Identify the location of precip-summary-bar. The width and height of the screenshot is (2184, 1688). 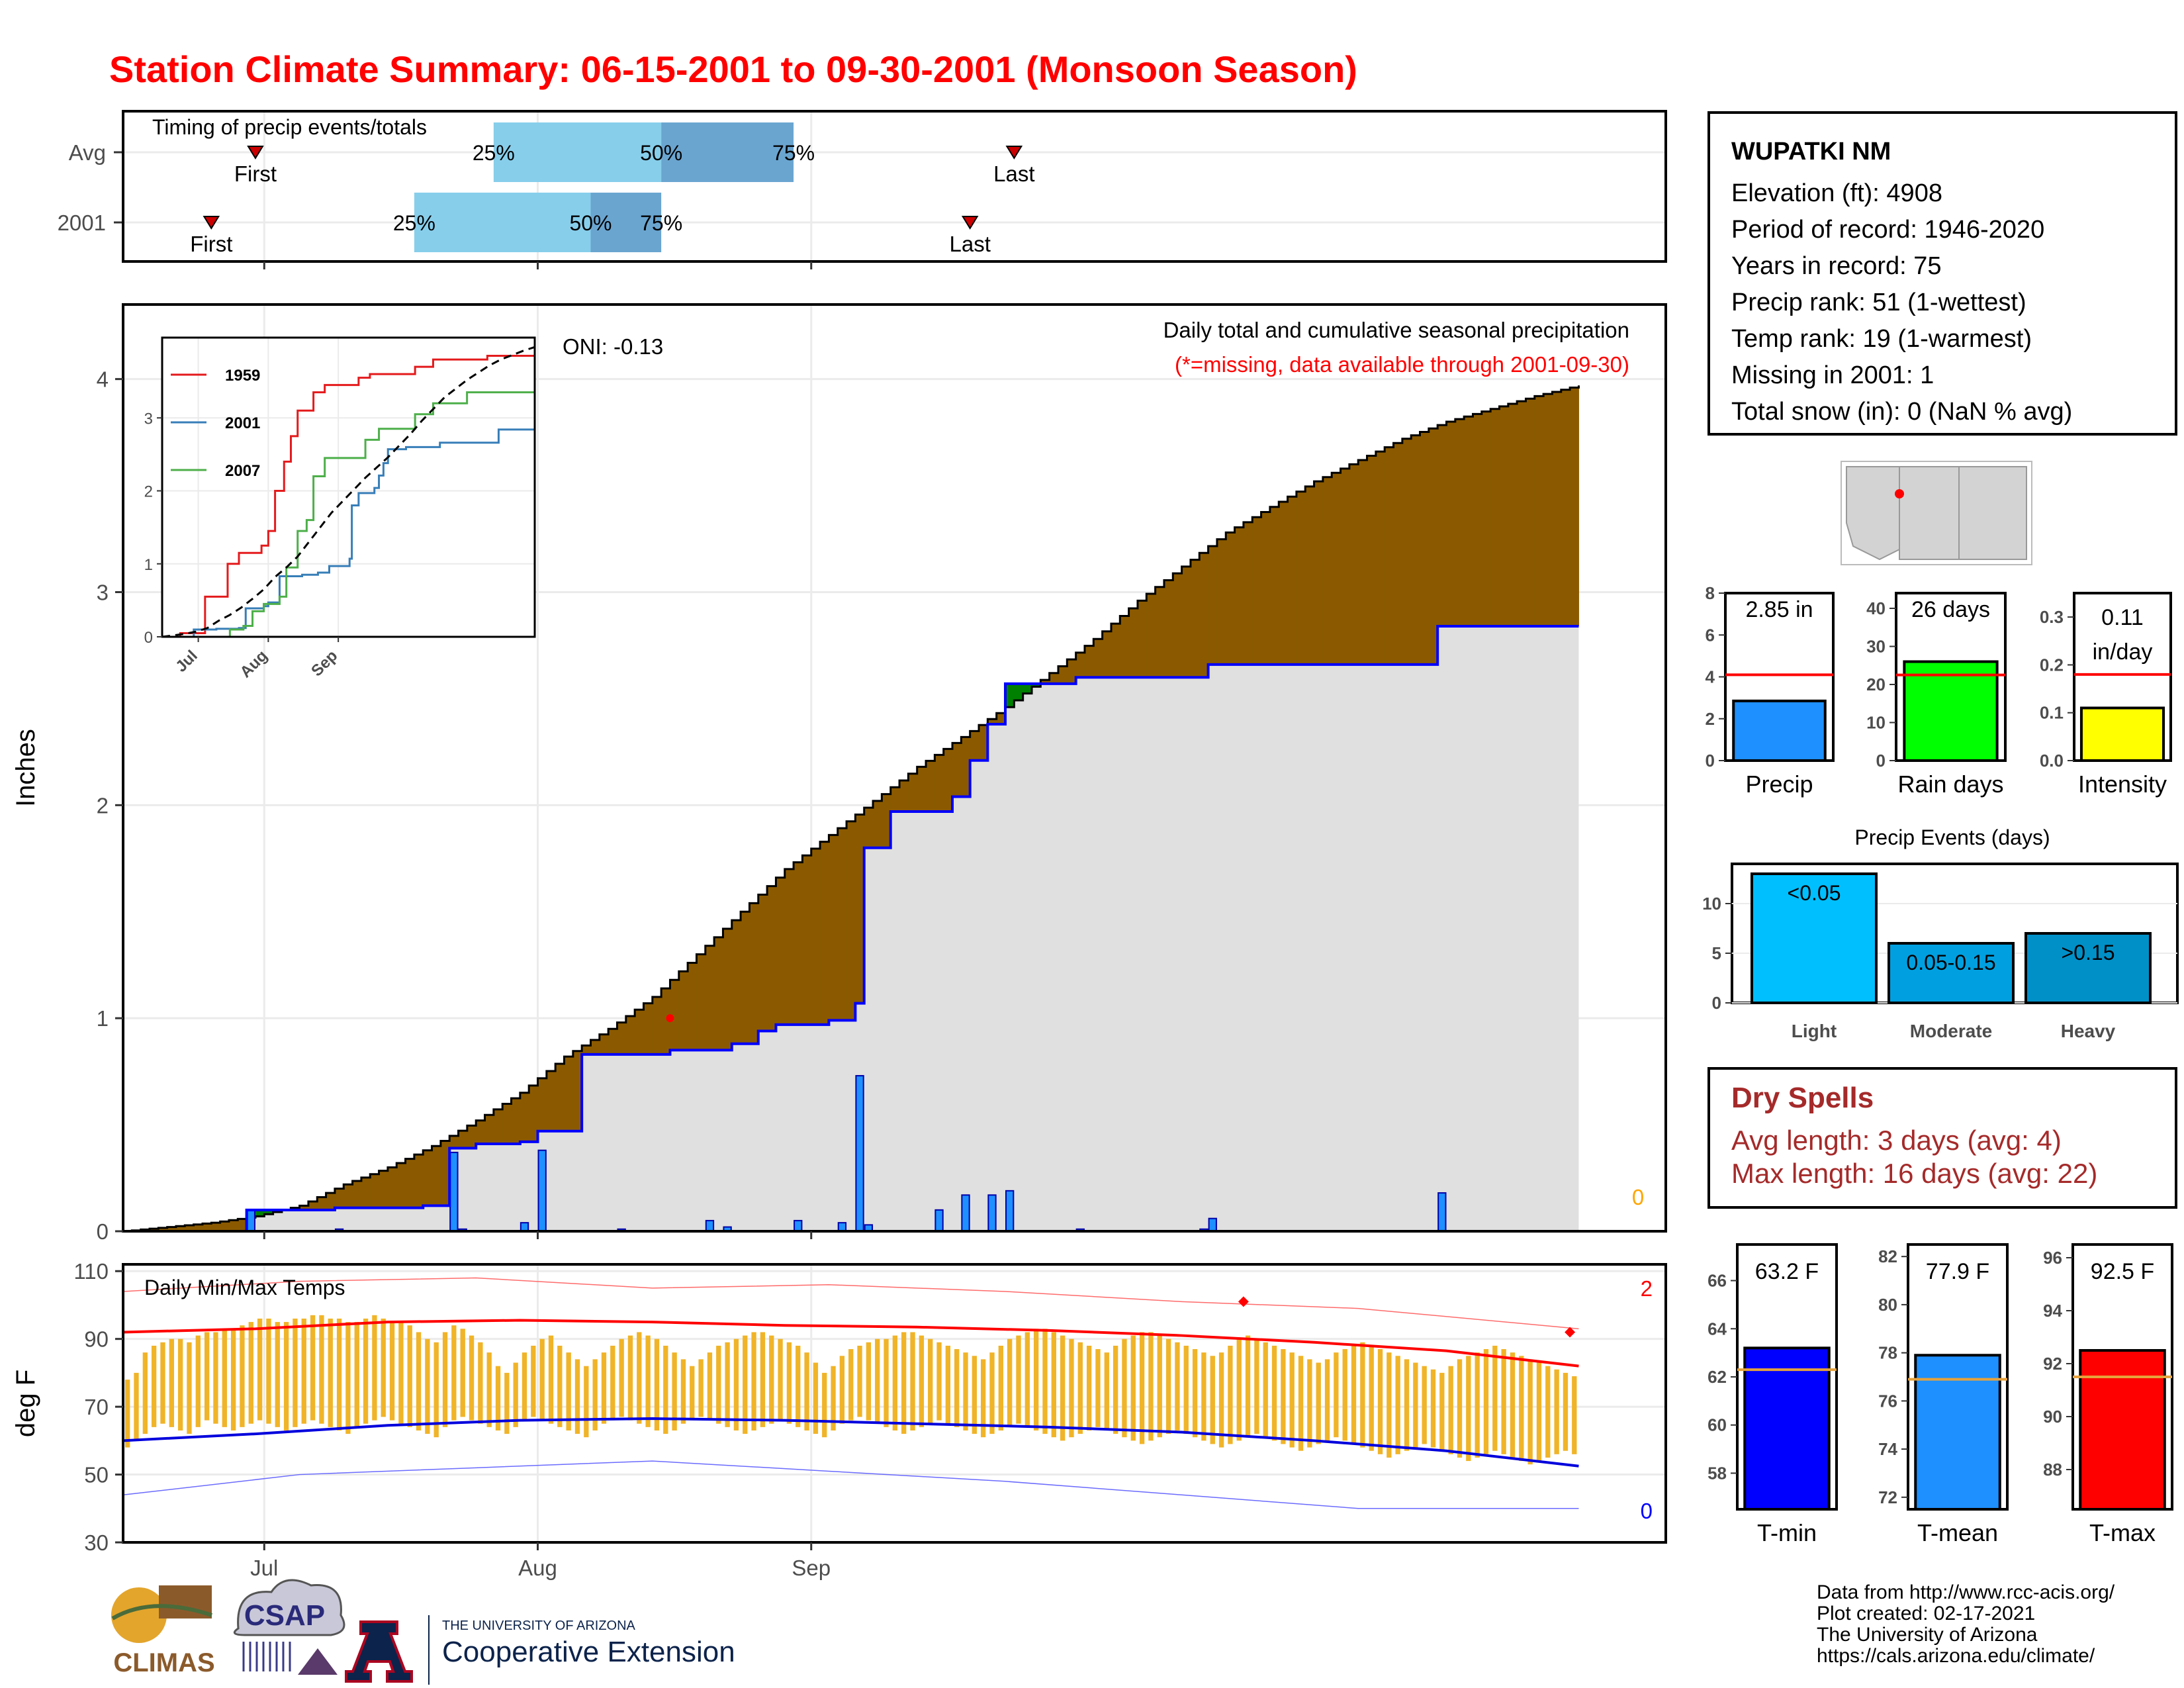
(1951, 711).